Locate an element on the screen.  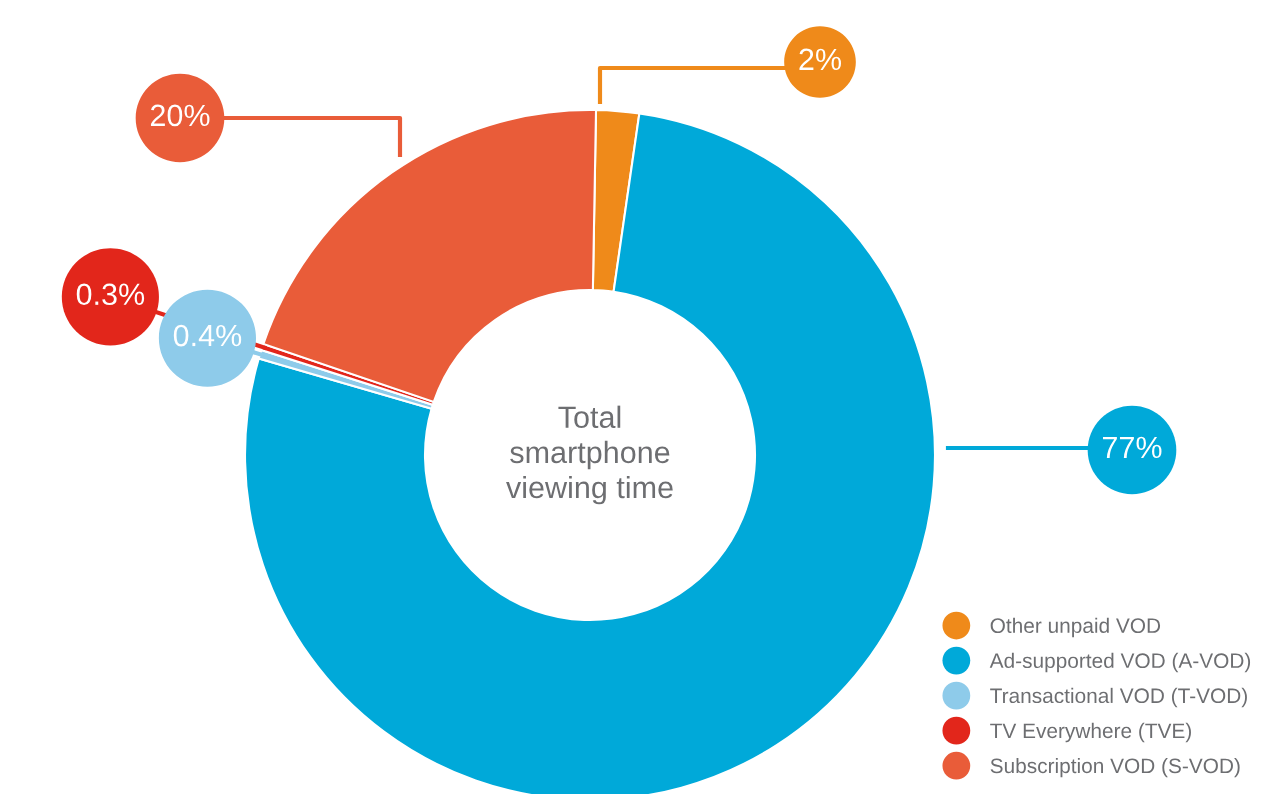
legend-label: Other unpaid VOD is located at coordinates (1075, 627).